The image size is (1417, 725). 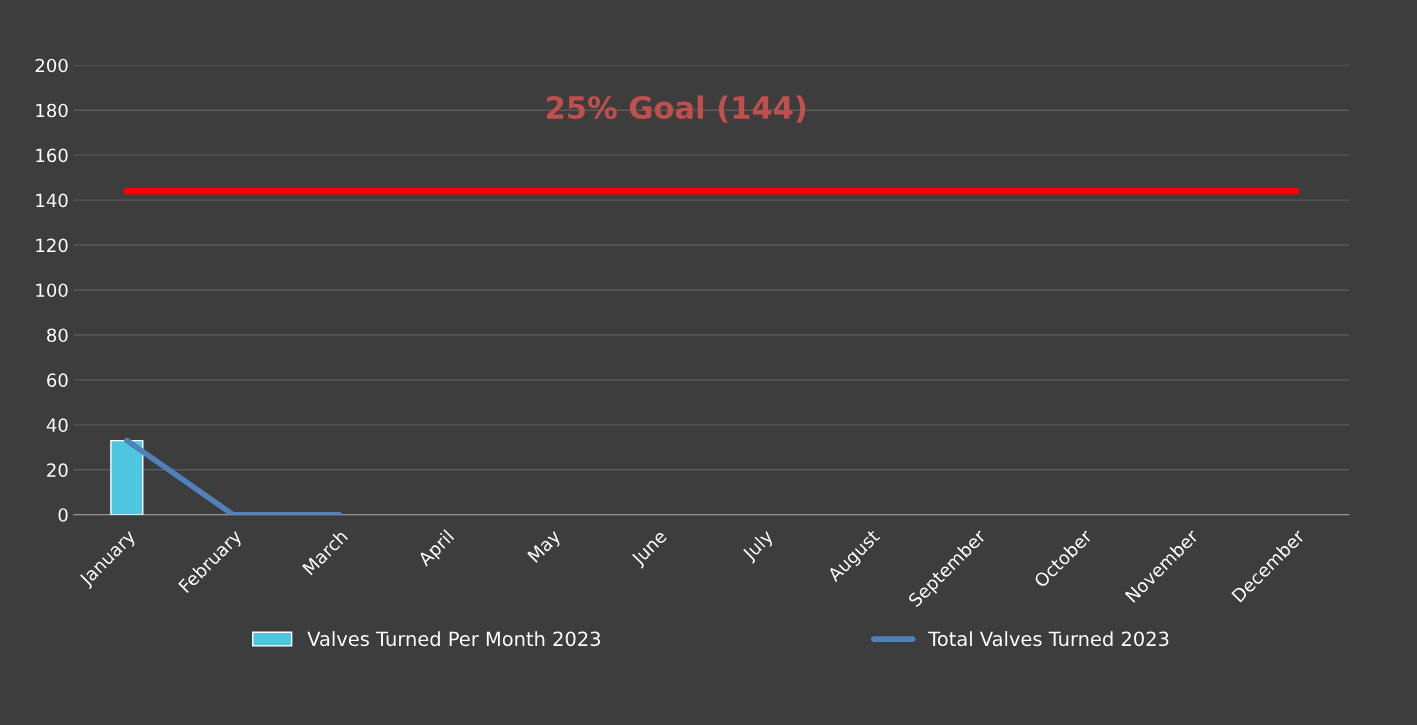 I want to click on y-tick-label: 160, so click(x=52, y=155).